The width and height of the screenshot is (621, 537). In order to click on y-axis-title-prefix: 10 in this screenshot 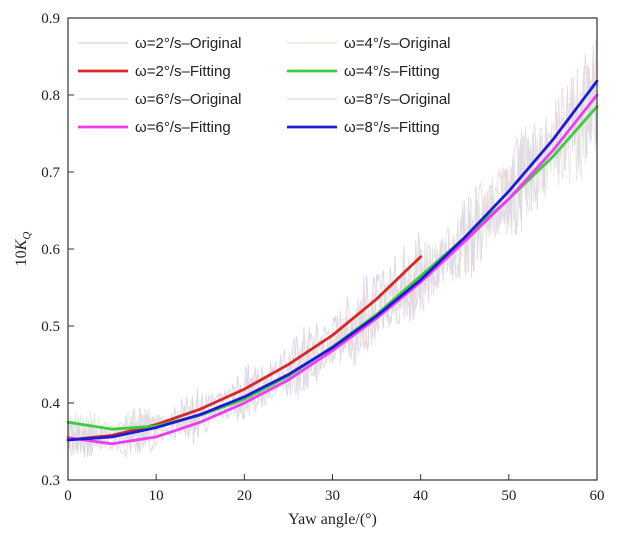, I will do `click(21, 258)`.